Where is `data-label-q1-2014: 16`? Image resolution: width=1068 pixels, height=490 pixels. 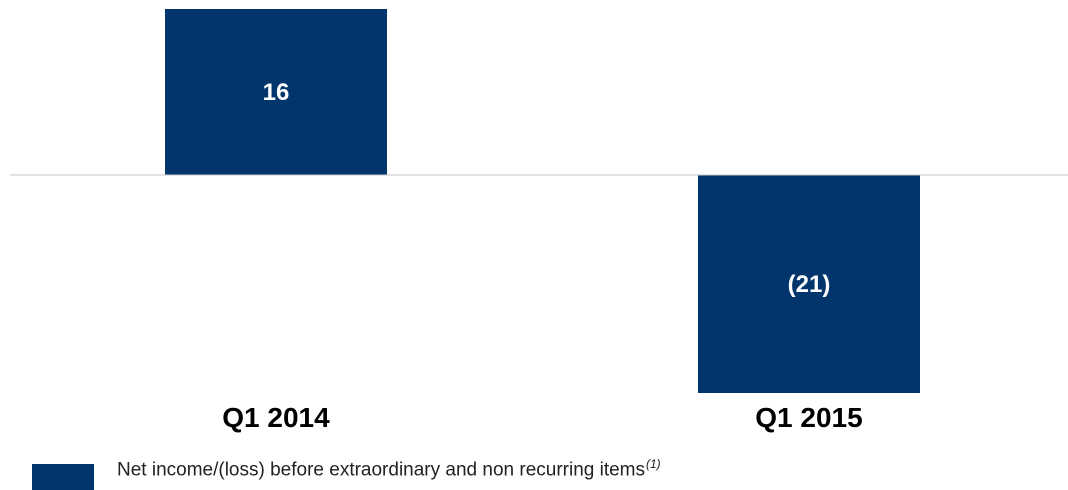
data-label-q1-2014: 16 is located at coordinates (276, 92).